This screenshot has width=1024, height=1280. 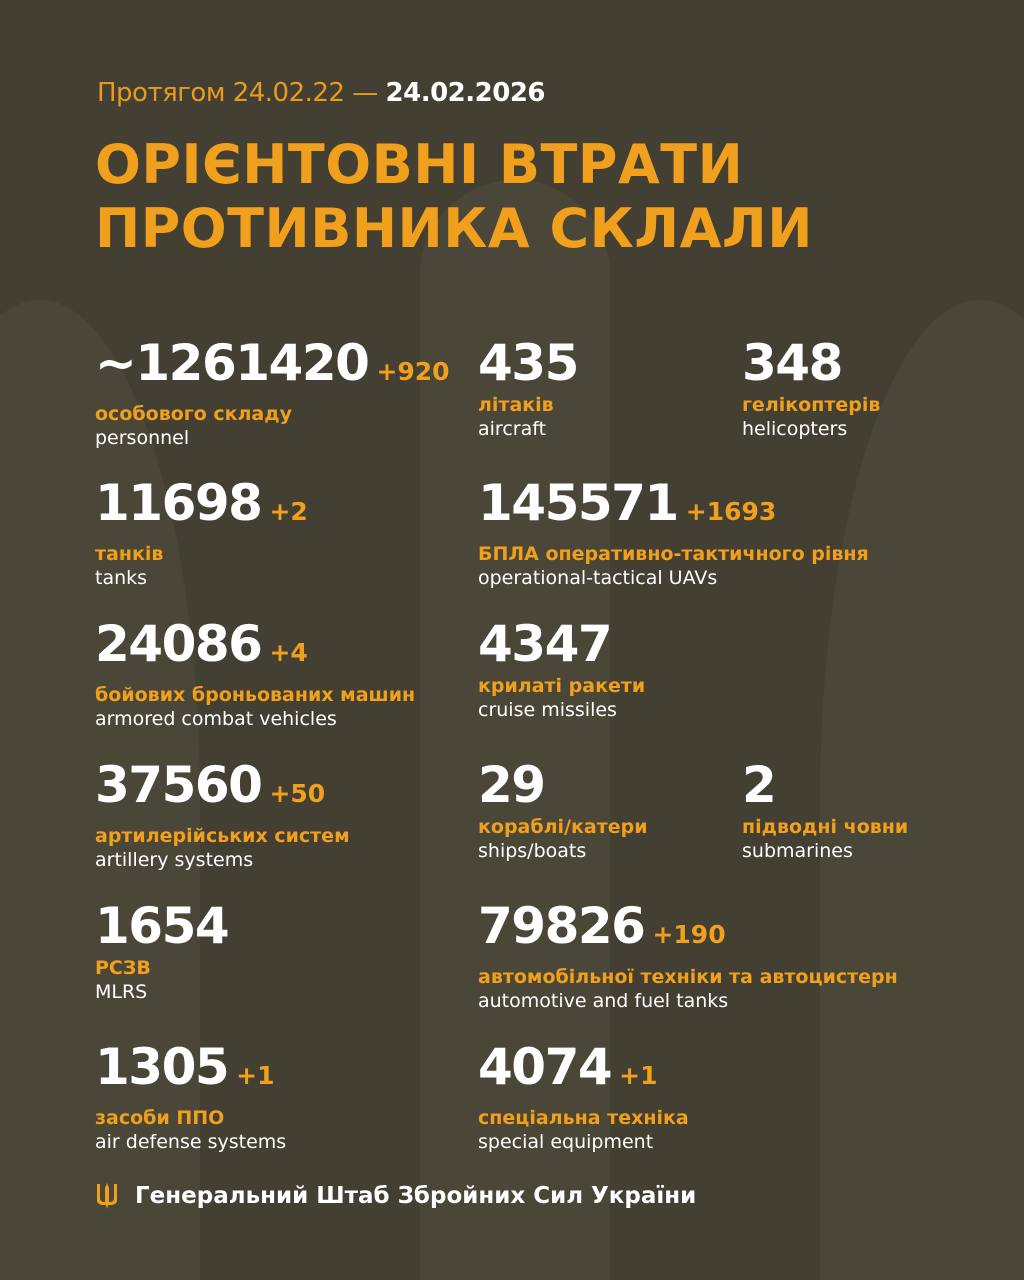 I want to click on stat-label-en: special equipment, so click(x=566, y=1142).